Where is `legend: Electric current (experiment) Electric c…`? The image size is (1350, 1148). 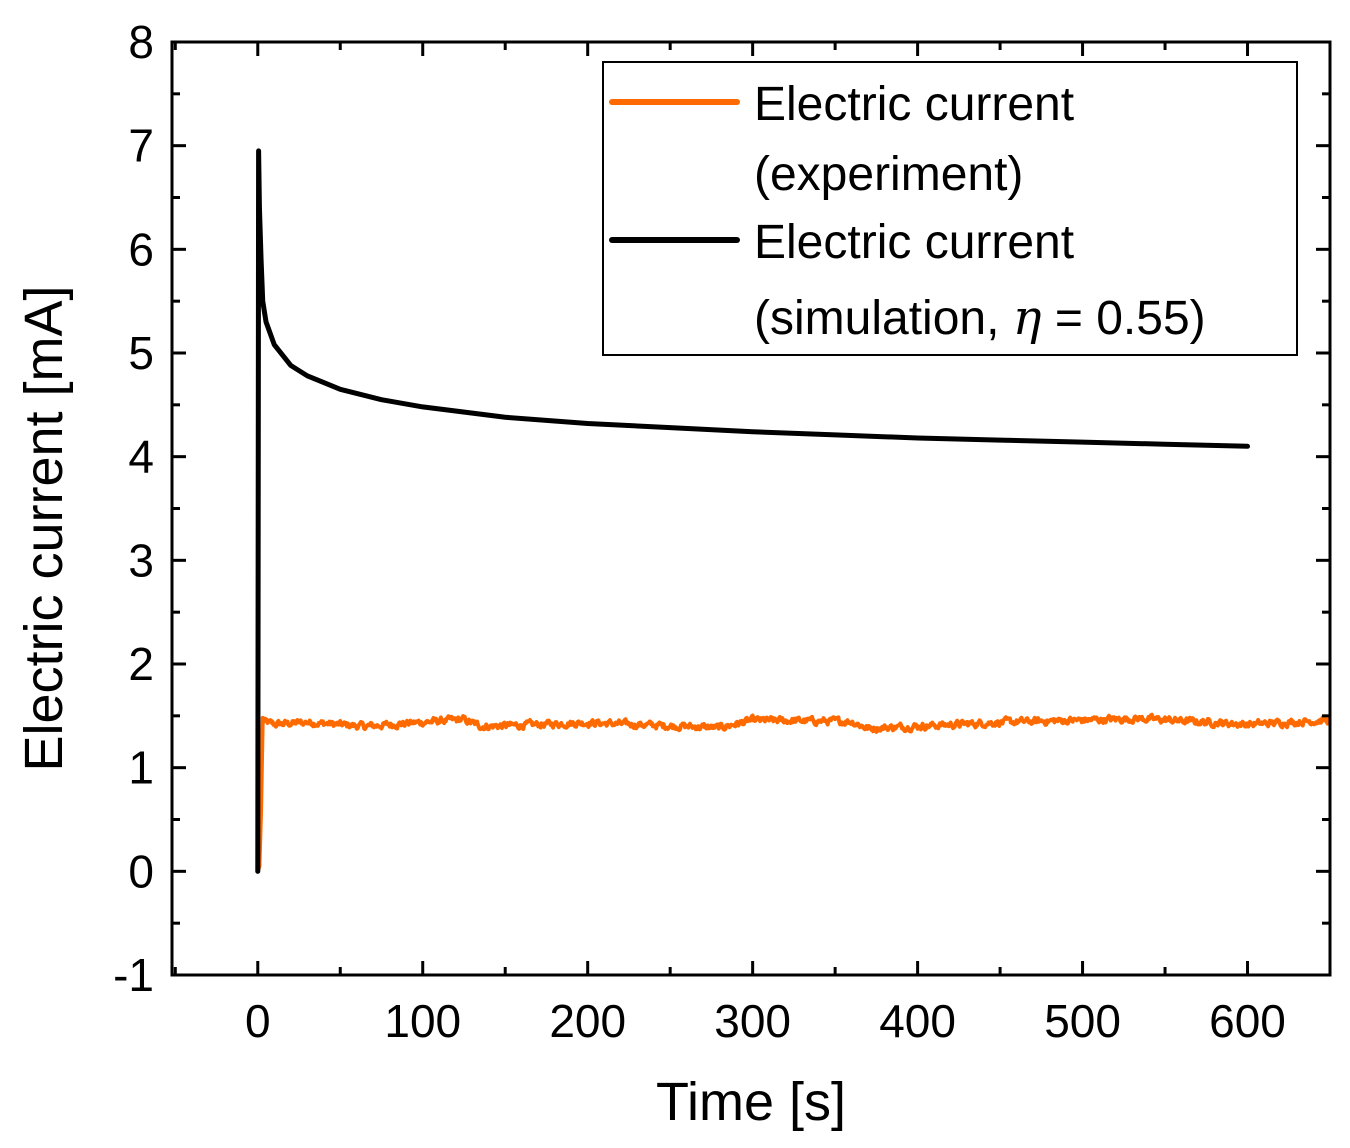
legend: Electric current (experiment) Electric c… is located at coordinates (950, 208).